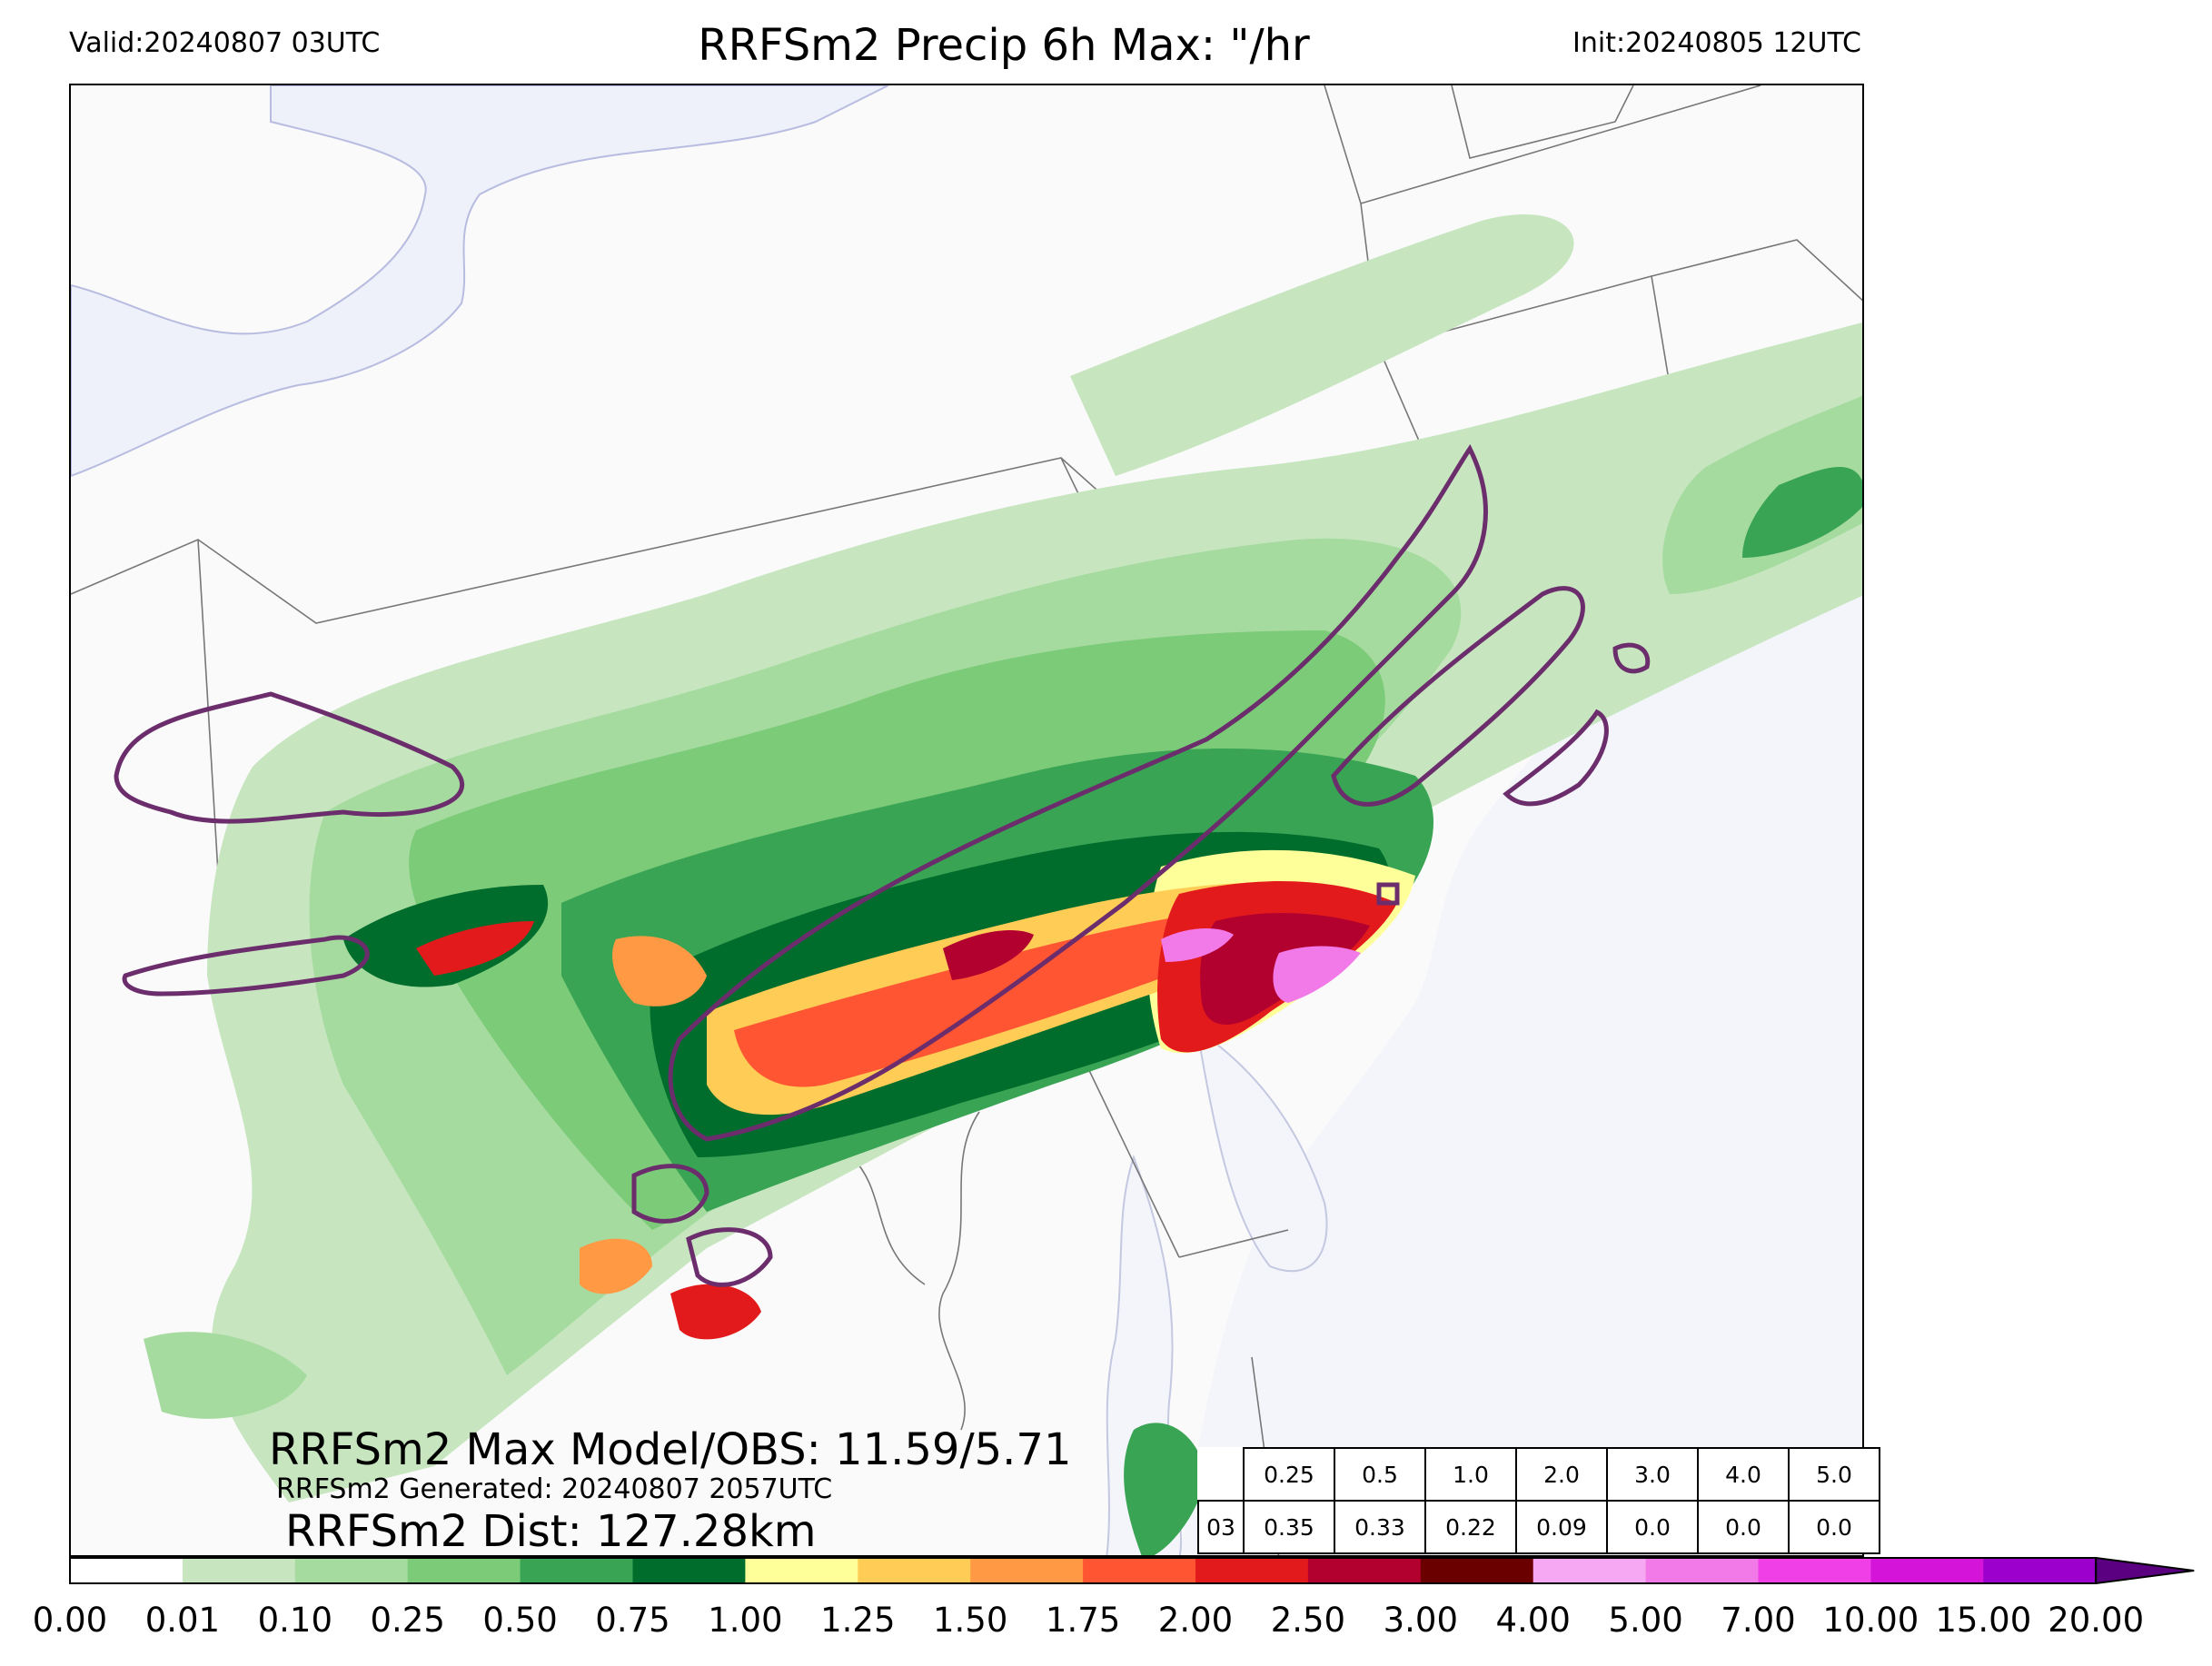 The image size is (2212, 1666). What do you see at coordinates (1758, 1620) in the screenshot?
I see `colorbar-tick-label: 7.00` at bounding box center [1758, 1620].